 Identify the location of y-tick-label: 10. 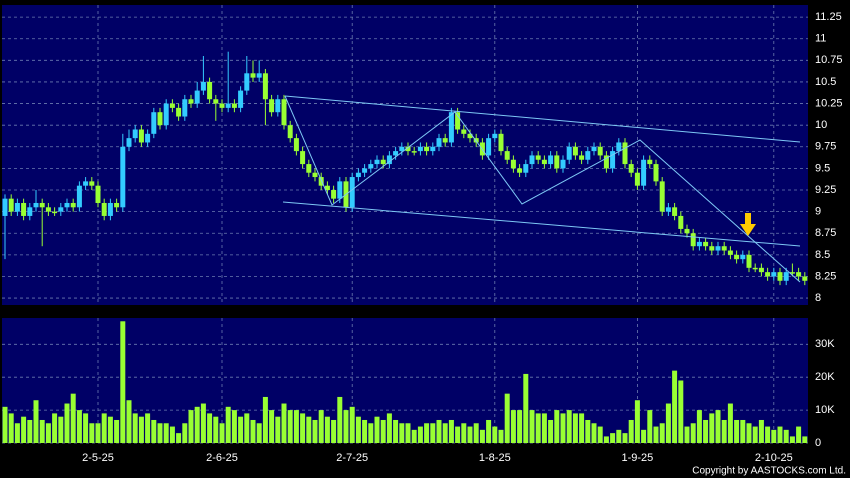
(821, 125).